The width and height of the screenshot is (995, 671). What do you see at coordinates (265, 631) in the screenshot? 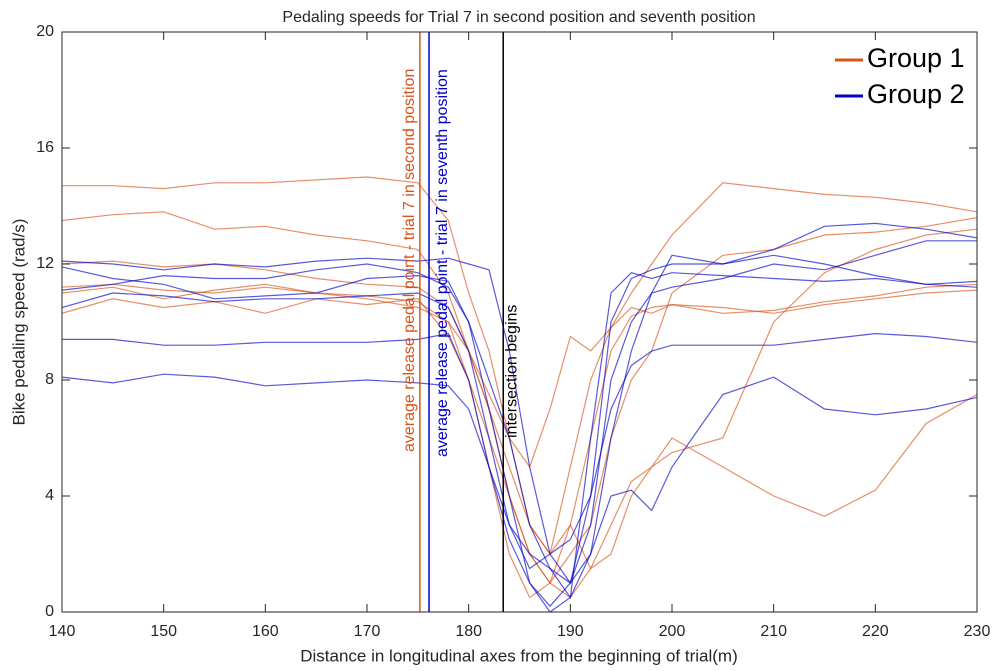
I see `x-tick-label: 160` at bounding box center [265, 631].